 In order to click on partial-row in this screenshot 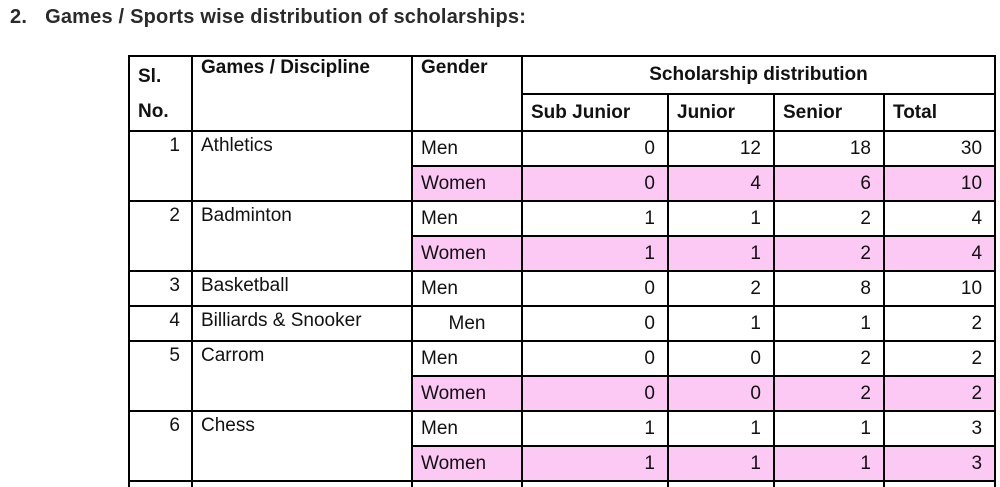, I will do `click(562, 483)`.